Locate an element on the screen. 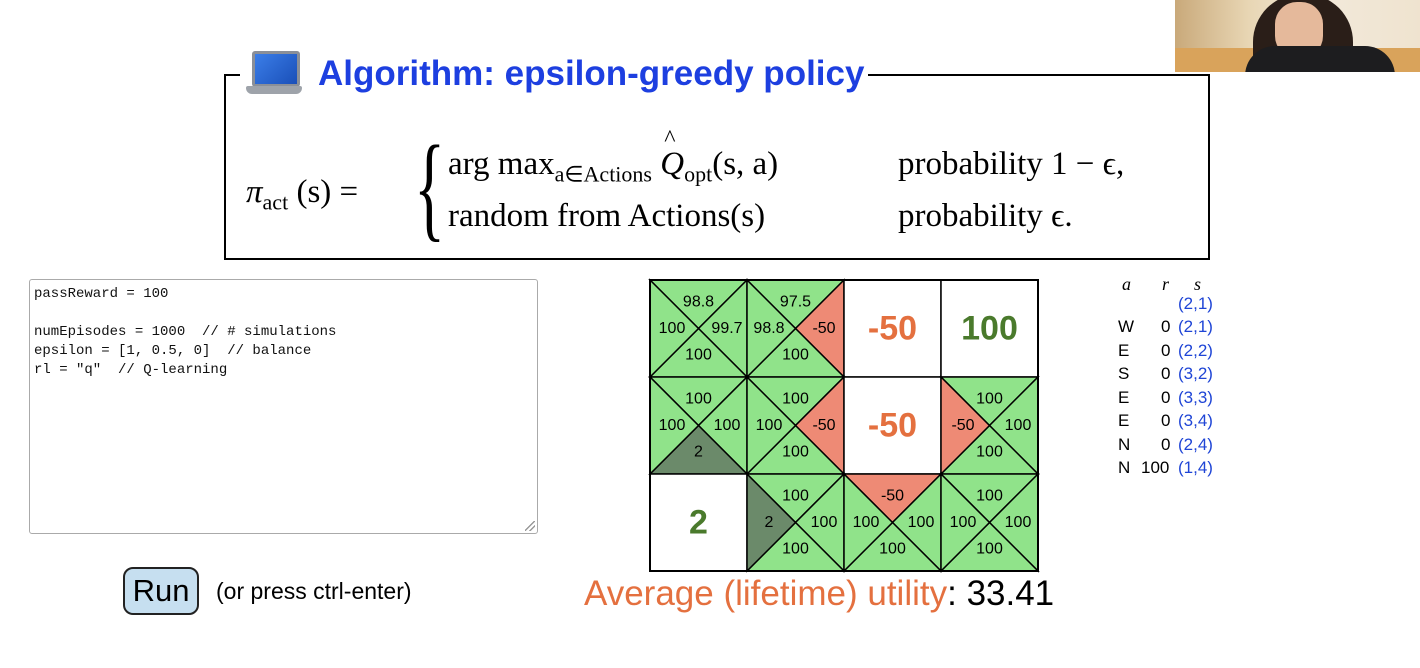 The height and width of the screenshot is (668, 1420). cell-1-1-q-west: 100 is located at coordinates (769, 425).